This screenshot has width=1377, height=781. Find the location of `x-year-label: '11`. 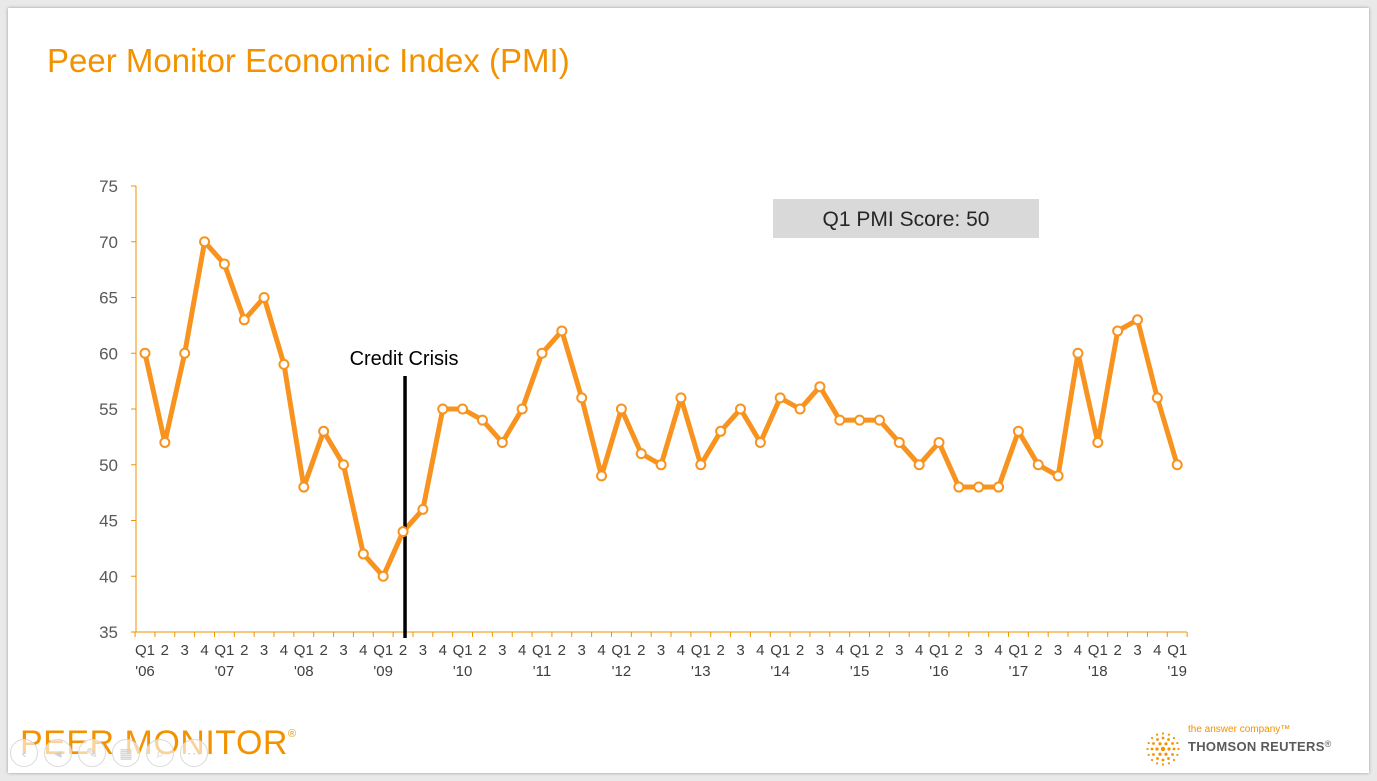

x-year-label: '11 is located at coordinates (542, 671).